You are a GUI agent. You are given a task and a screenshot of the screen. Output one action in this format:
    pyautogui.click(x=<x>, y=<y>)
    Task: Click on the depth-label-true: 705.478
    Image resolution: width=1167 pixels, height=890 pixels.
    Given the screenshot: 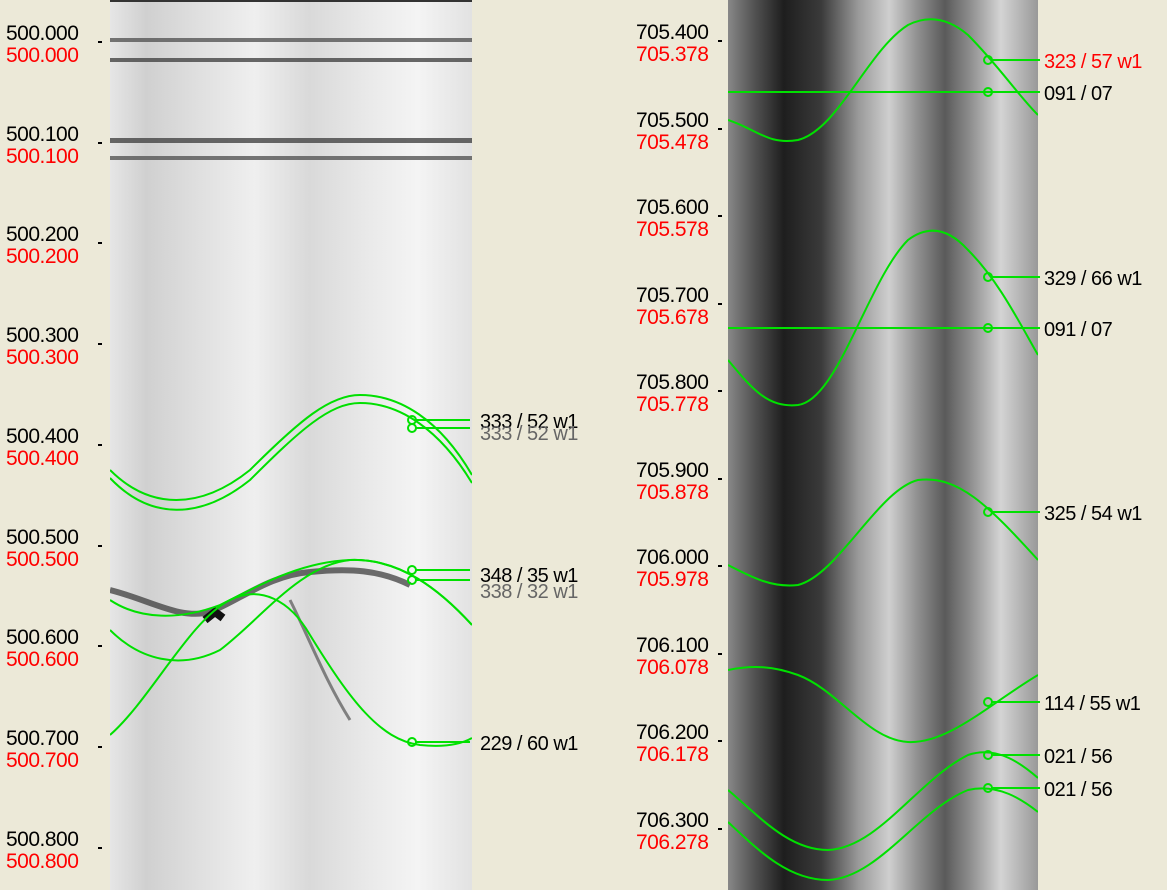 What is the action you would take?
    pyautogui.click(x=672, y=142)
    